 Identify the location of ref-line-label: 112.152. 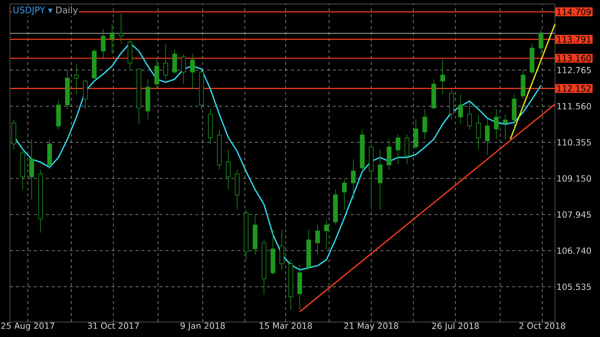
(574, 88).